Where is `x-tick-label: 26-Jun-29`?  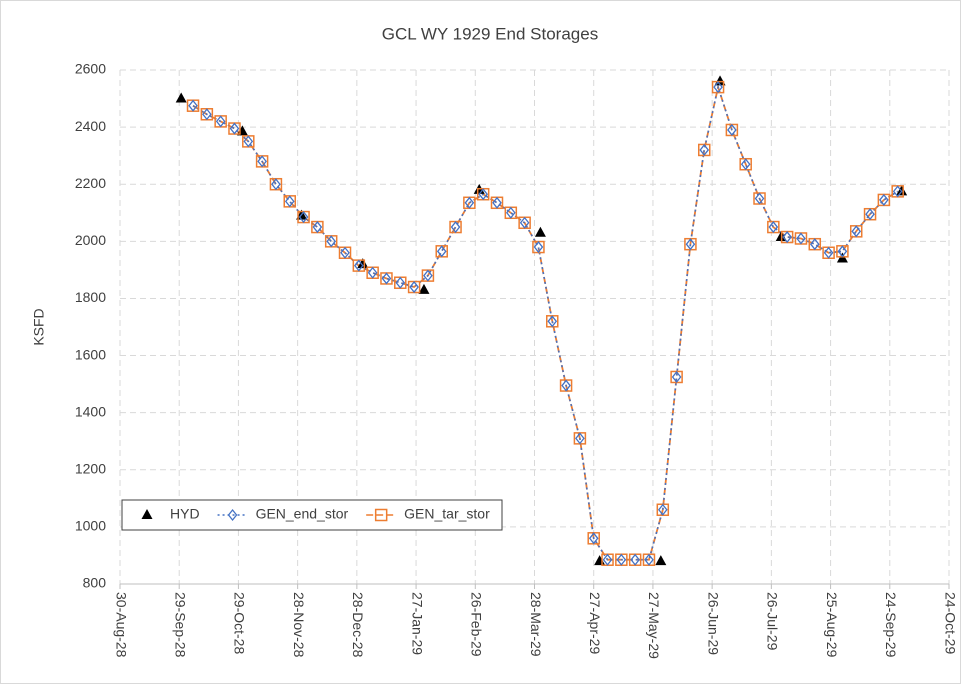
x-tick-label: 26-Jun-29 is located at coordinates (713, 623).